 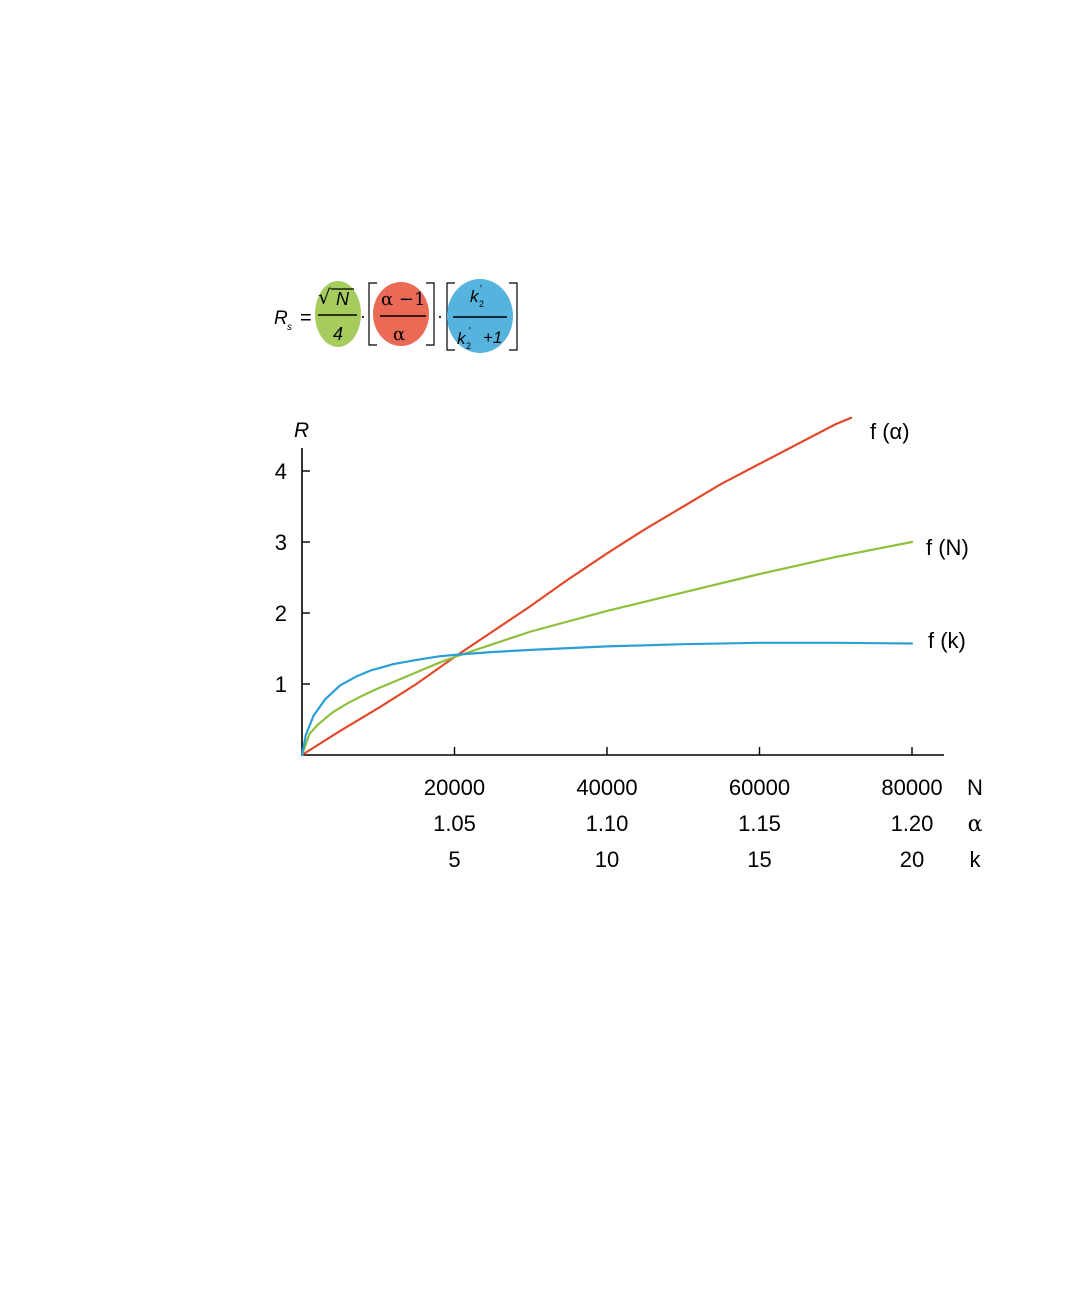 I want to click on term-n-radical: √, so click(x=324, y=297).